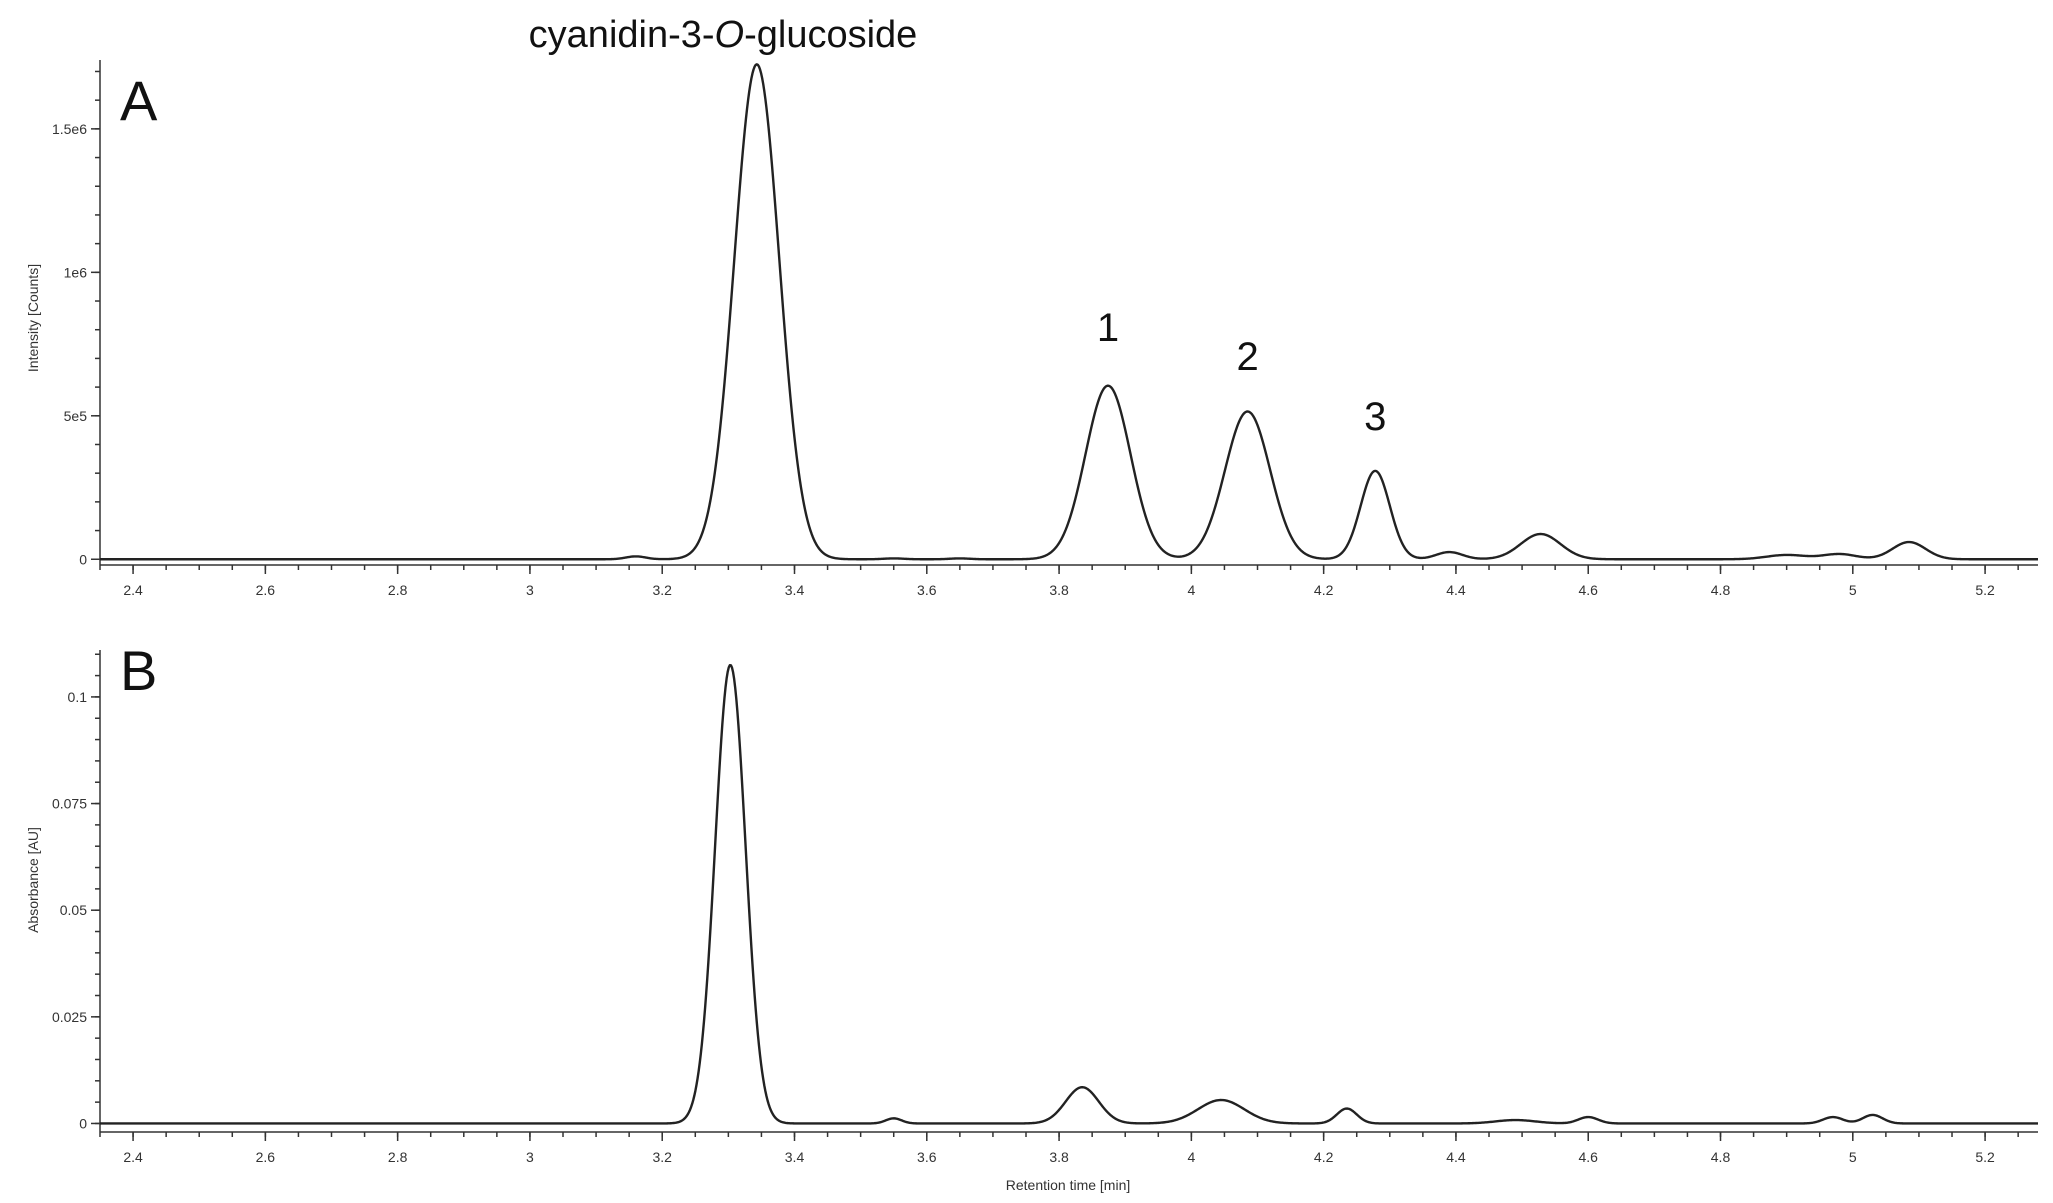  What do you see at coordinates (133, 590) in the screenshot?
I see `panel-a-x-tick-label: 2.4` at bounding box center [133, 590].